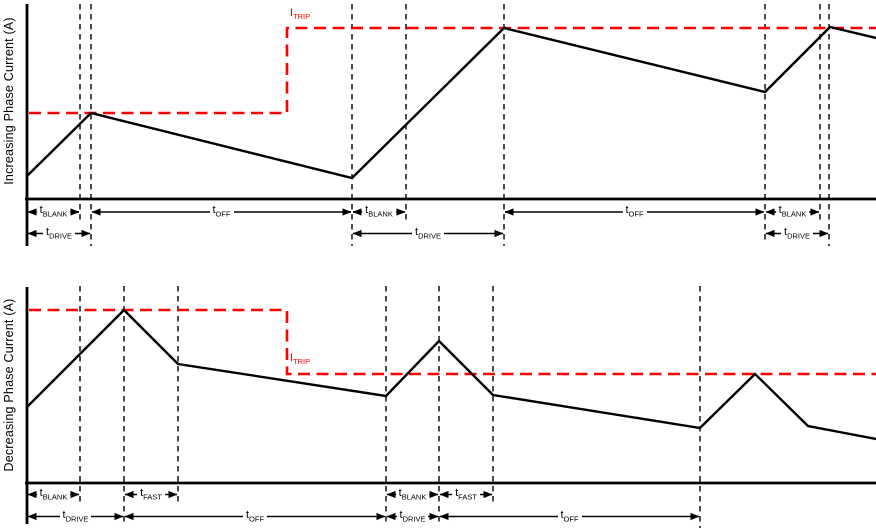 The image size is (876, 528). What do you see at coordinates (452, 342) in the screenshot?
I see `decreasing-itrip-threshold-line` at bounding box center [452, 342].